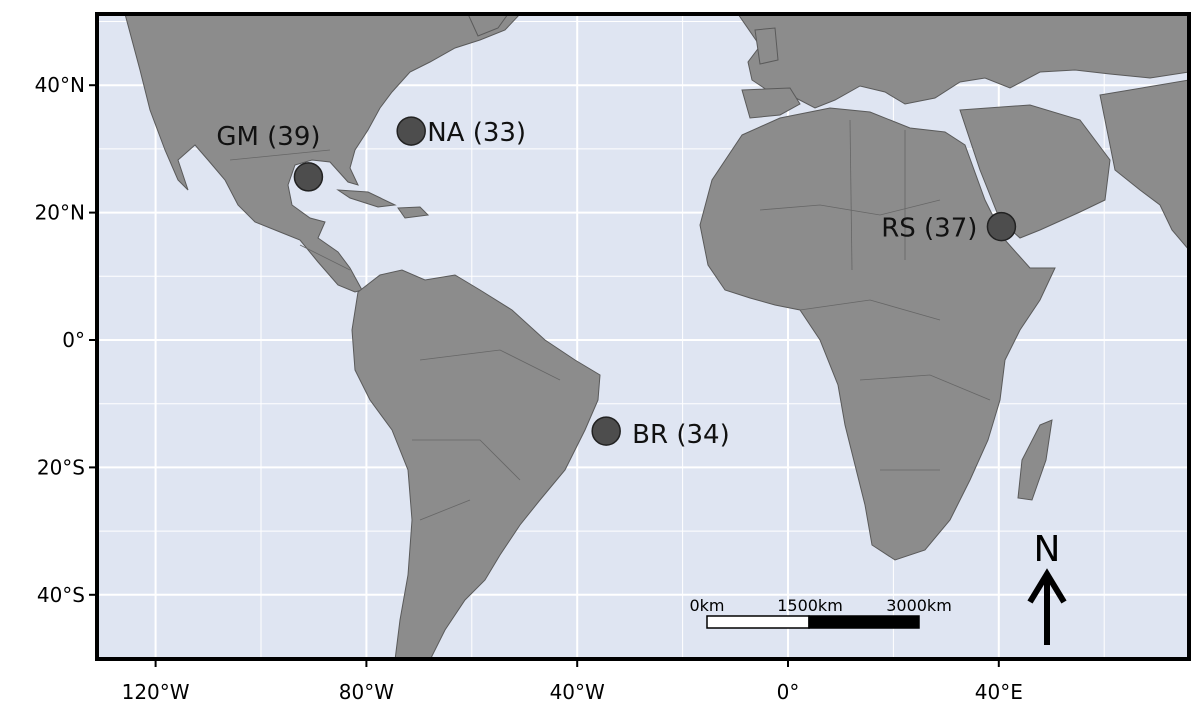 This screenshot has width=1199, height=714. I want to click on x-tick-label: 40°E, so click(999, 692).